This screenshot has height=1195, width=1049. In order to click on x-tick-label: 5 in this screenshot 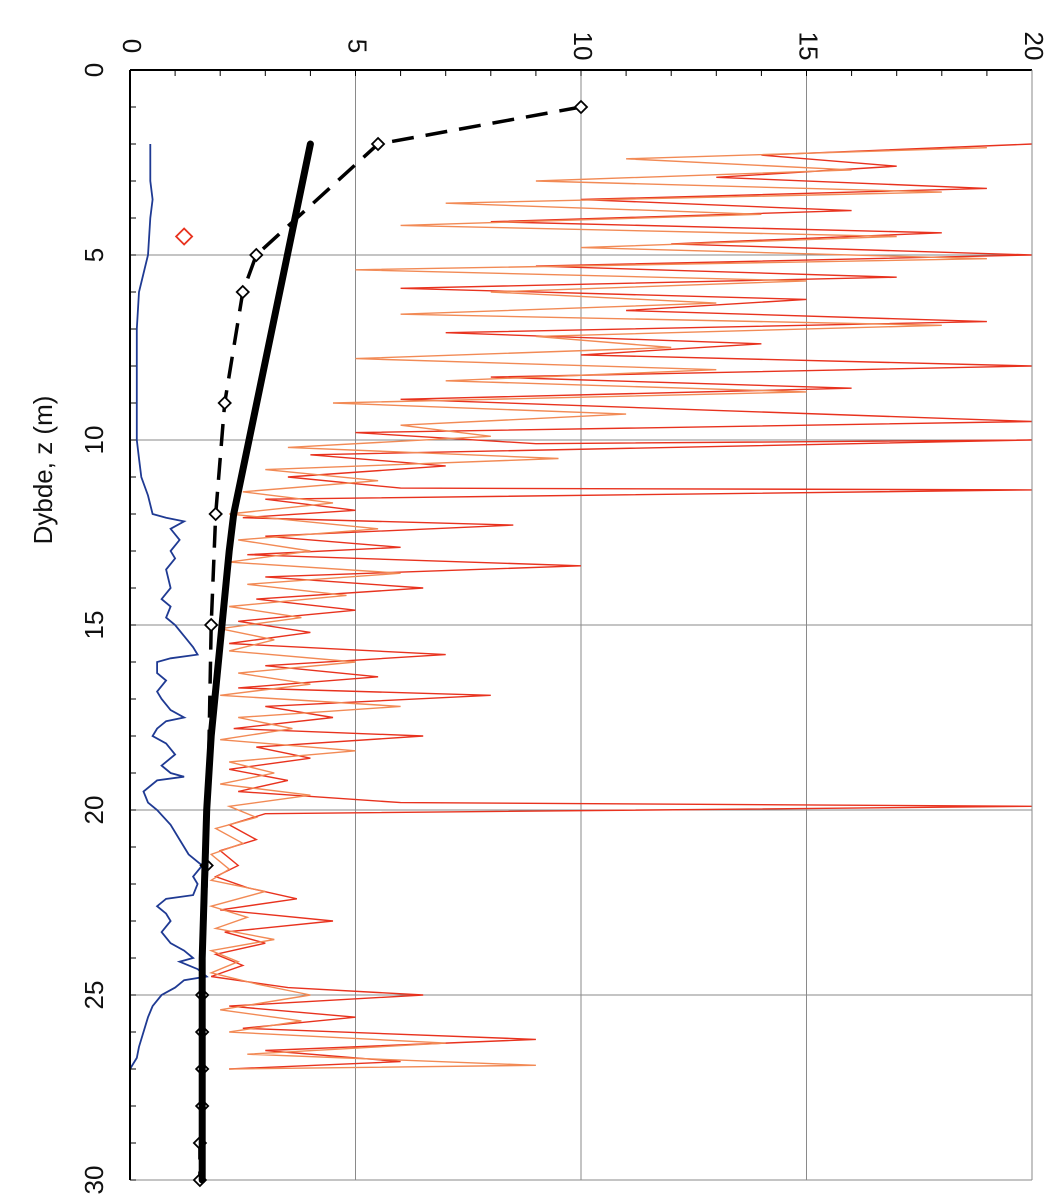, I will do `click(358, 46)`.